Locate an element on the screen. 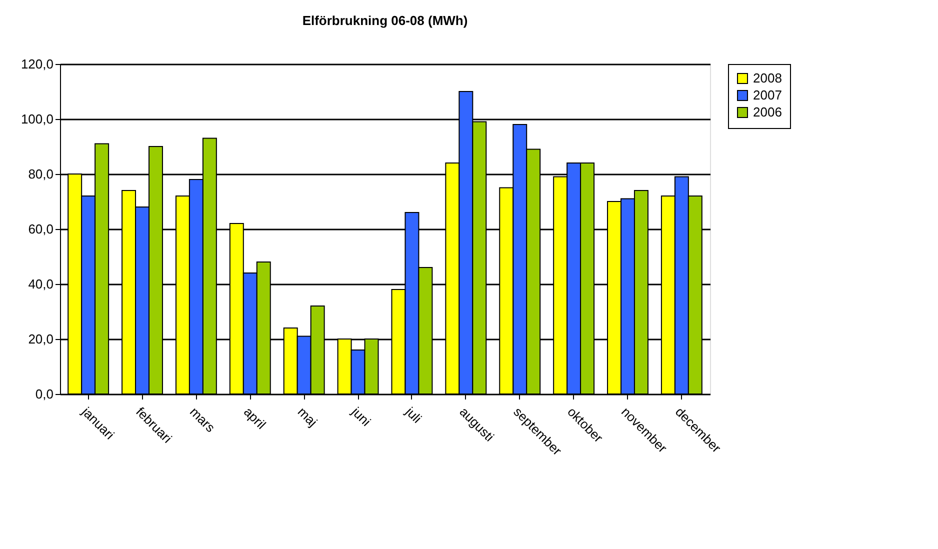 This screenshot has width=938, height=549. x-tick-label: juli is located at coordinates (413, 414).